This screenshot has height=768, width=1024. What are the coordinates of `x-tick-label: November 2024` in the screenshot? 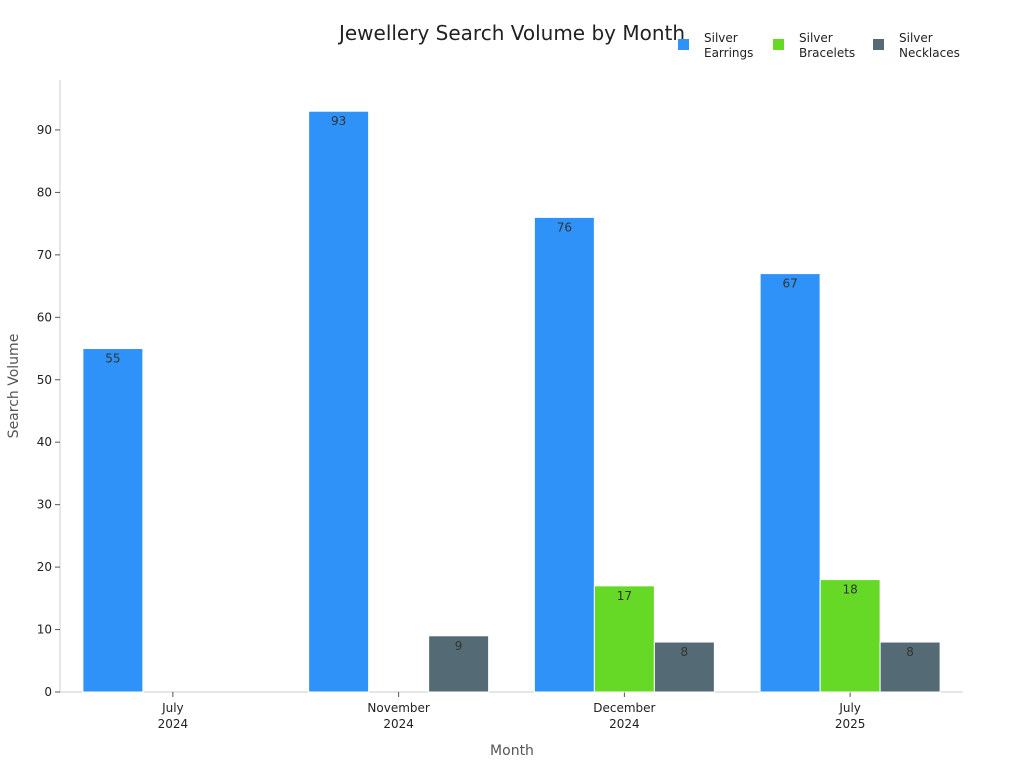 It's located at (398, 716).